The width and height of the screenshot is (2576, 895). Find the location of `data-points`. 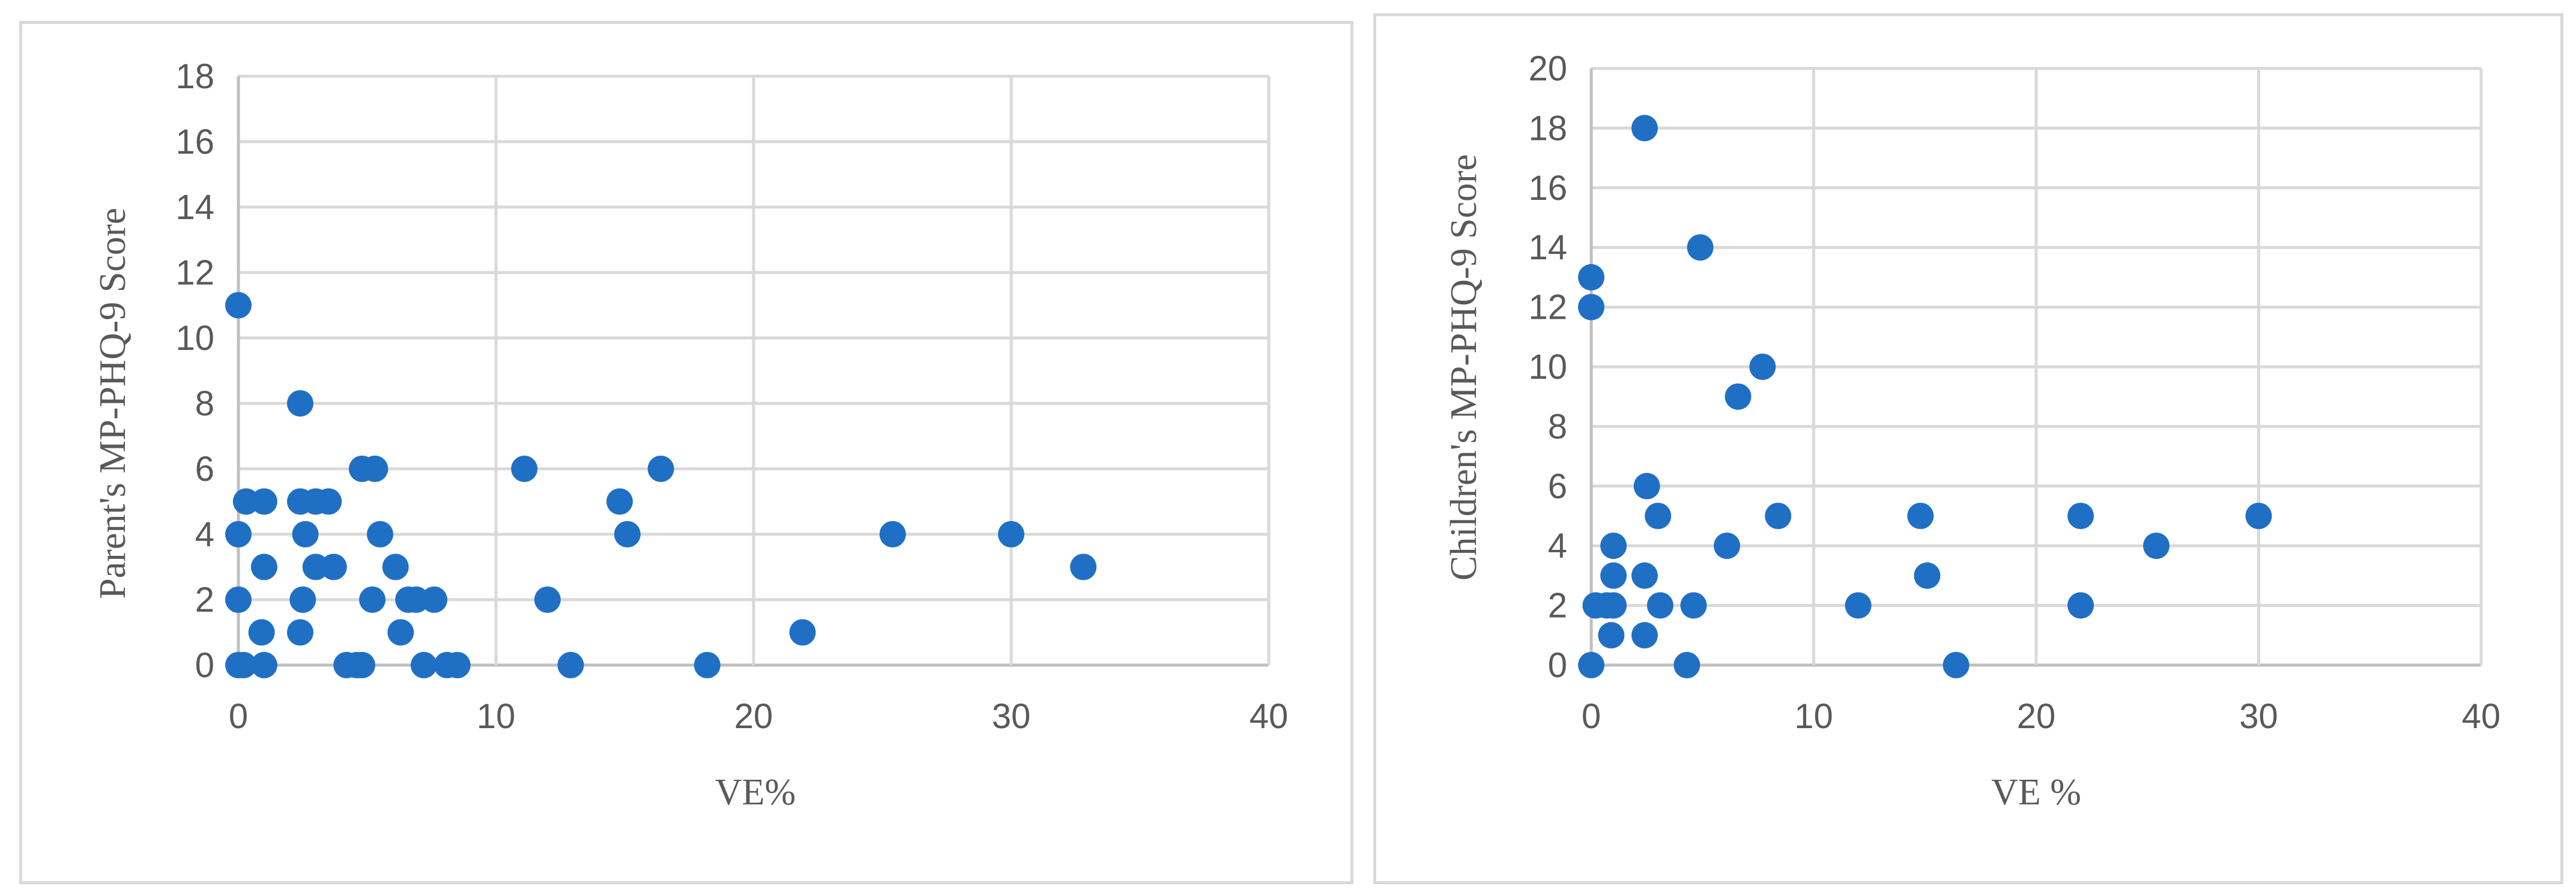

data-points is located at coordinates (661, 485).